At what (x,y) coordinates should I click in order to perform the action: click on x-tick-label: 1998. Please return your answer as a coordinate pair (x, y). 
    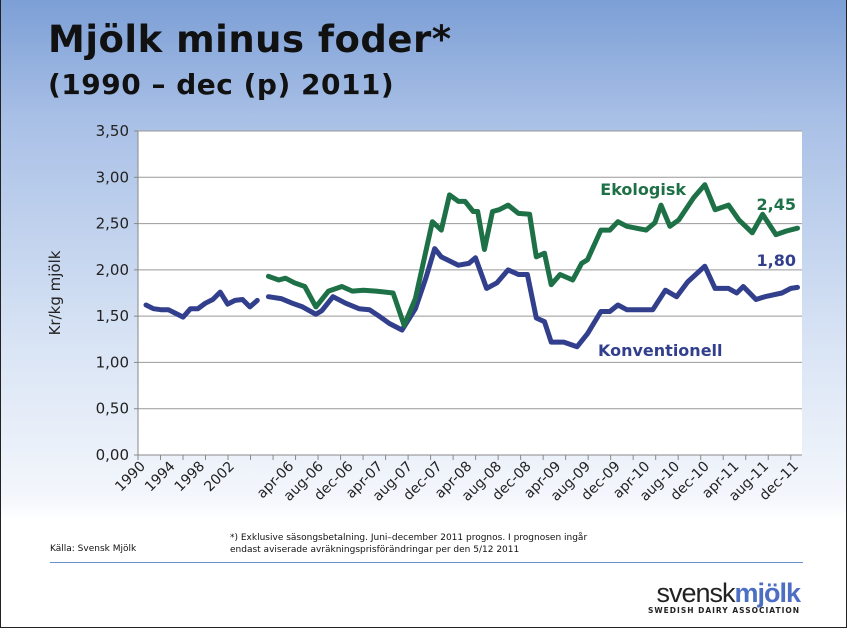
    Looking at the image, I should click on (190, 477).